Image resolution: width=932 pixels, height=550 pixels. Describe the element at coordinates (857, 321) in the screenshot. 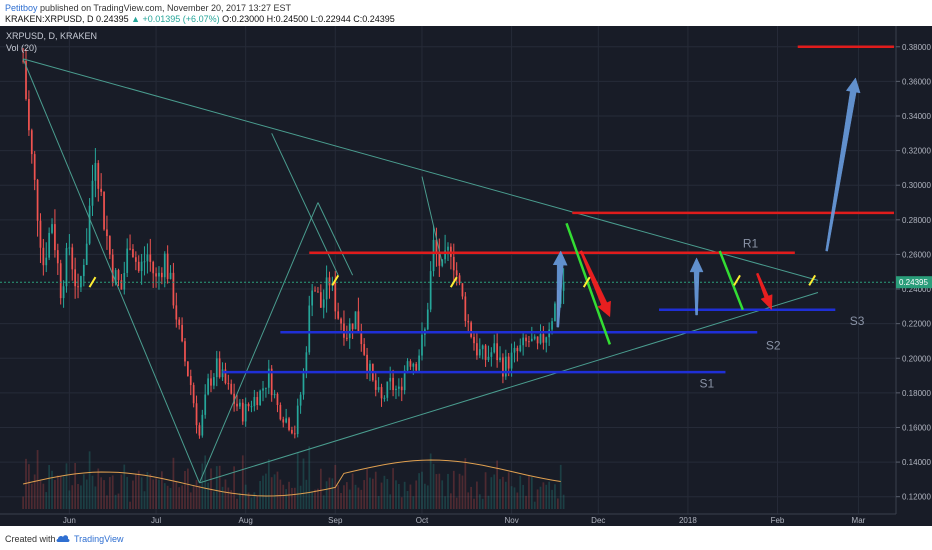

I see `support-label: S3` at that location.